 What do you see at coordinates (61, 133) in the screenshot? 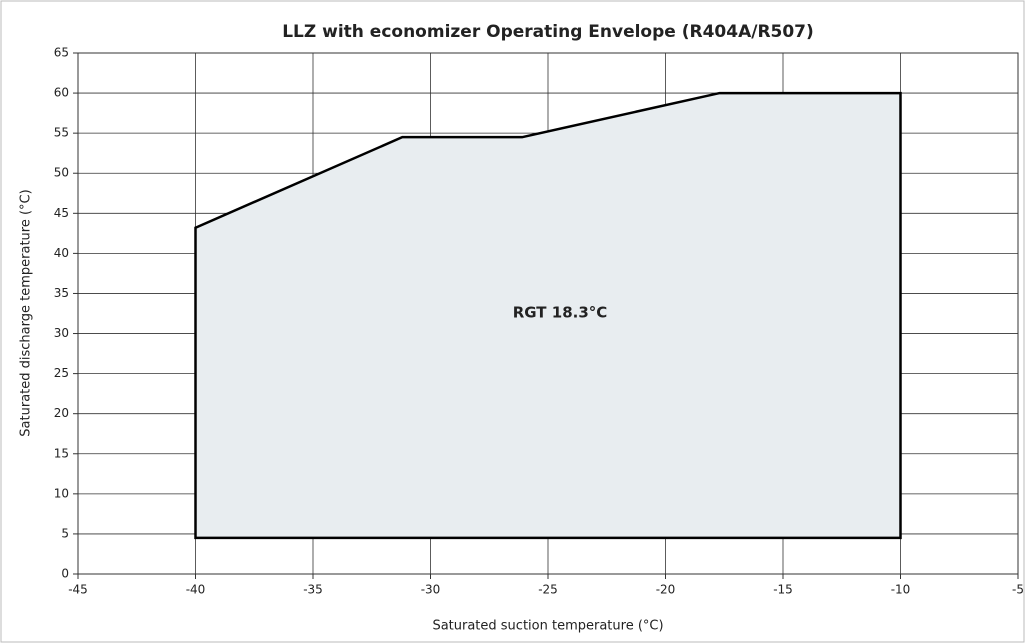
I see `y-tick-label: 55` at bounding box center [61, 133].